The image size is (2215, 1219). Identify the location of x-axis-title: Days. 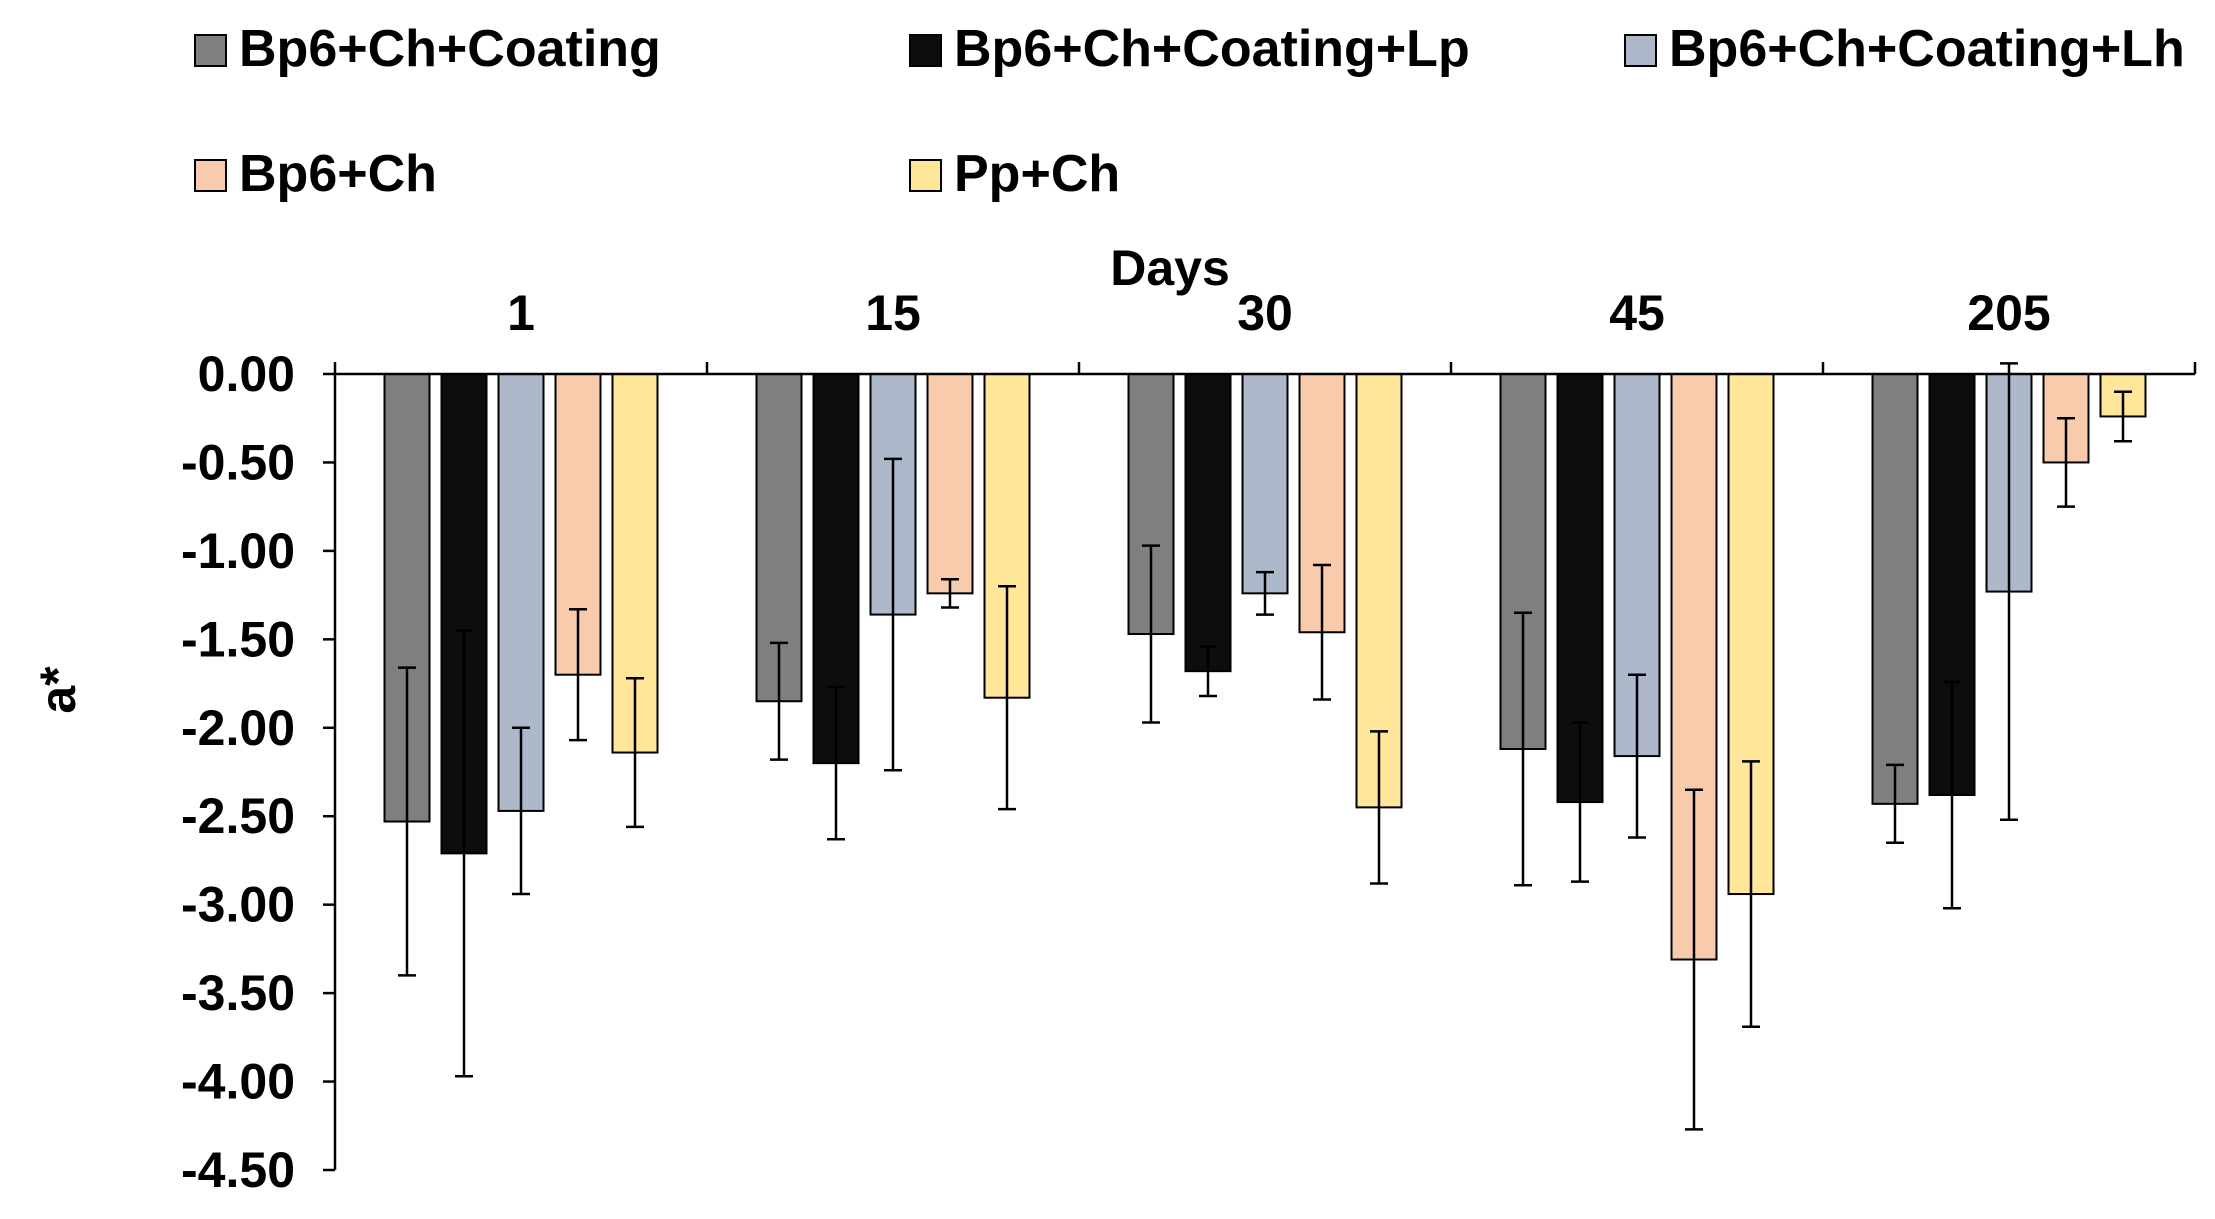
(1170, 268).